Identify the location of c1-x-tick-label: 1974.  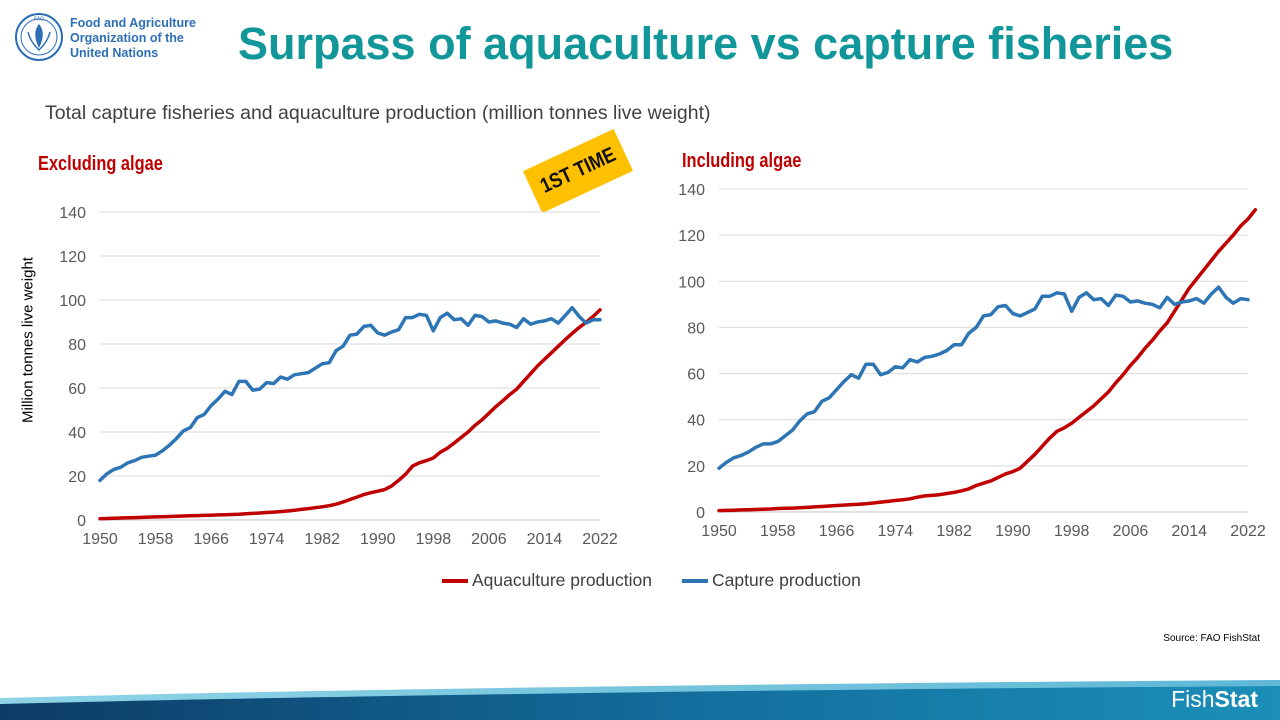
(896, 531).